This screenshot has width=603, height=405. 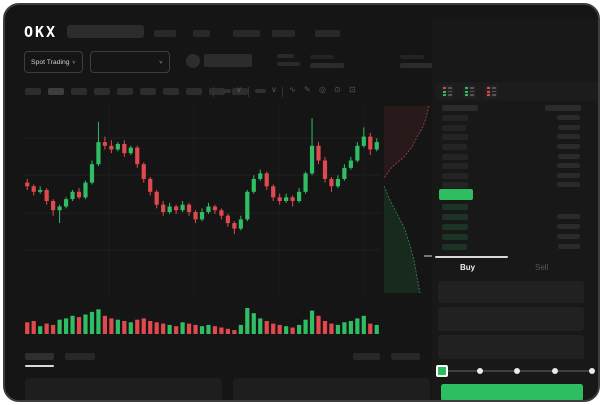 I want to click on buy-submit-button, so click(x=512, y=392).